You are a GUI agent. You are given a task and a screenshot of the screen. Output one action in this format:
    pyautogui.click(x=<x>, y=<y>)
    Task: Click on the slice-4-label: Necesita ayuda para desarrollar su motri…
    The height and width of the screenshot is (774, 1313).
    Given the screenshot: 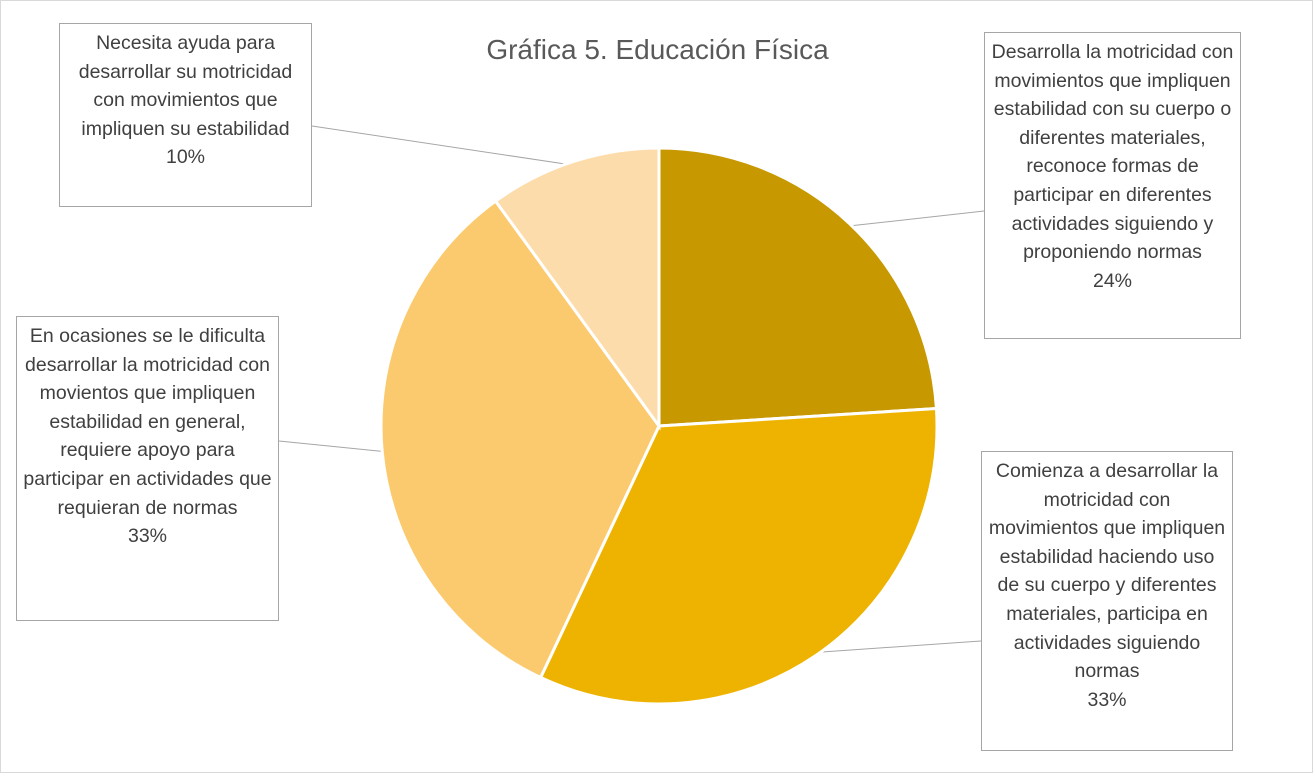 What is the action you would take?
    pyautogui.click(x=185, y=86)
    